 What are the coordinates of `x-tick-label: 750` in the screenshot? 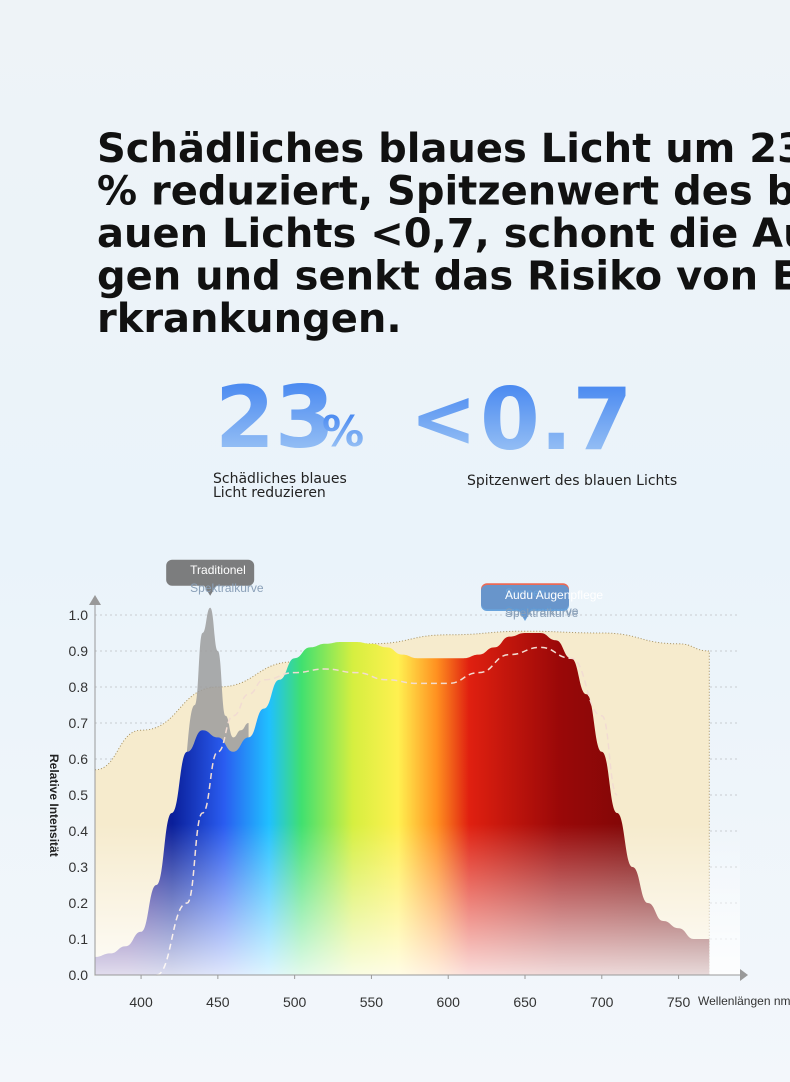 It's located at (679, 1002).